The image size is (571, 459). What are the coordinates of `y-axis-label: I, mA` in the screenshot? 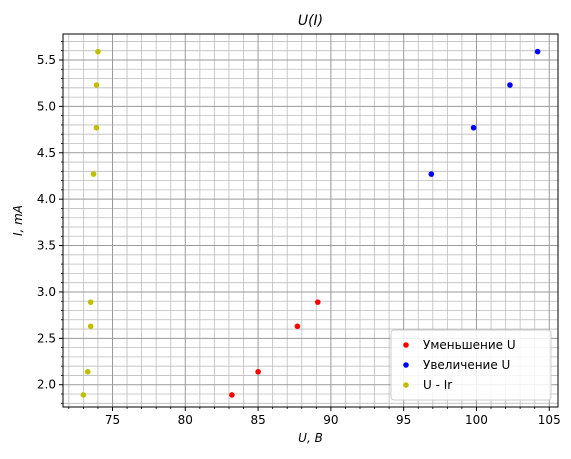 It's located at (18, 220).